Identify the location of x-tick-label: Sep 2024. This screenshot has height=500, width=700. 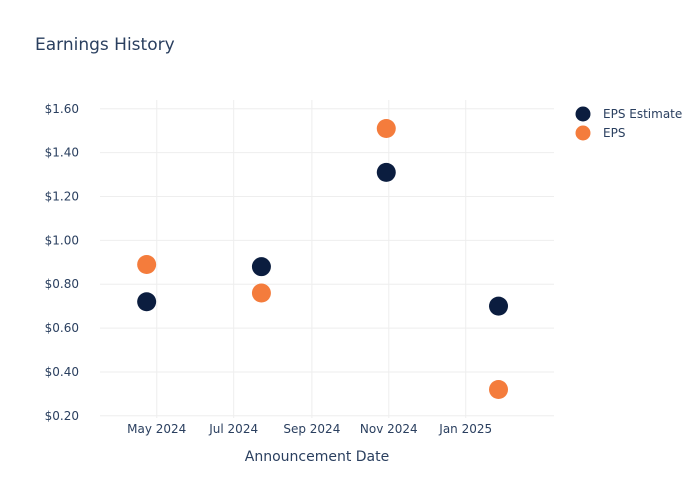
(311, 429).